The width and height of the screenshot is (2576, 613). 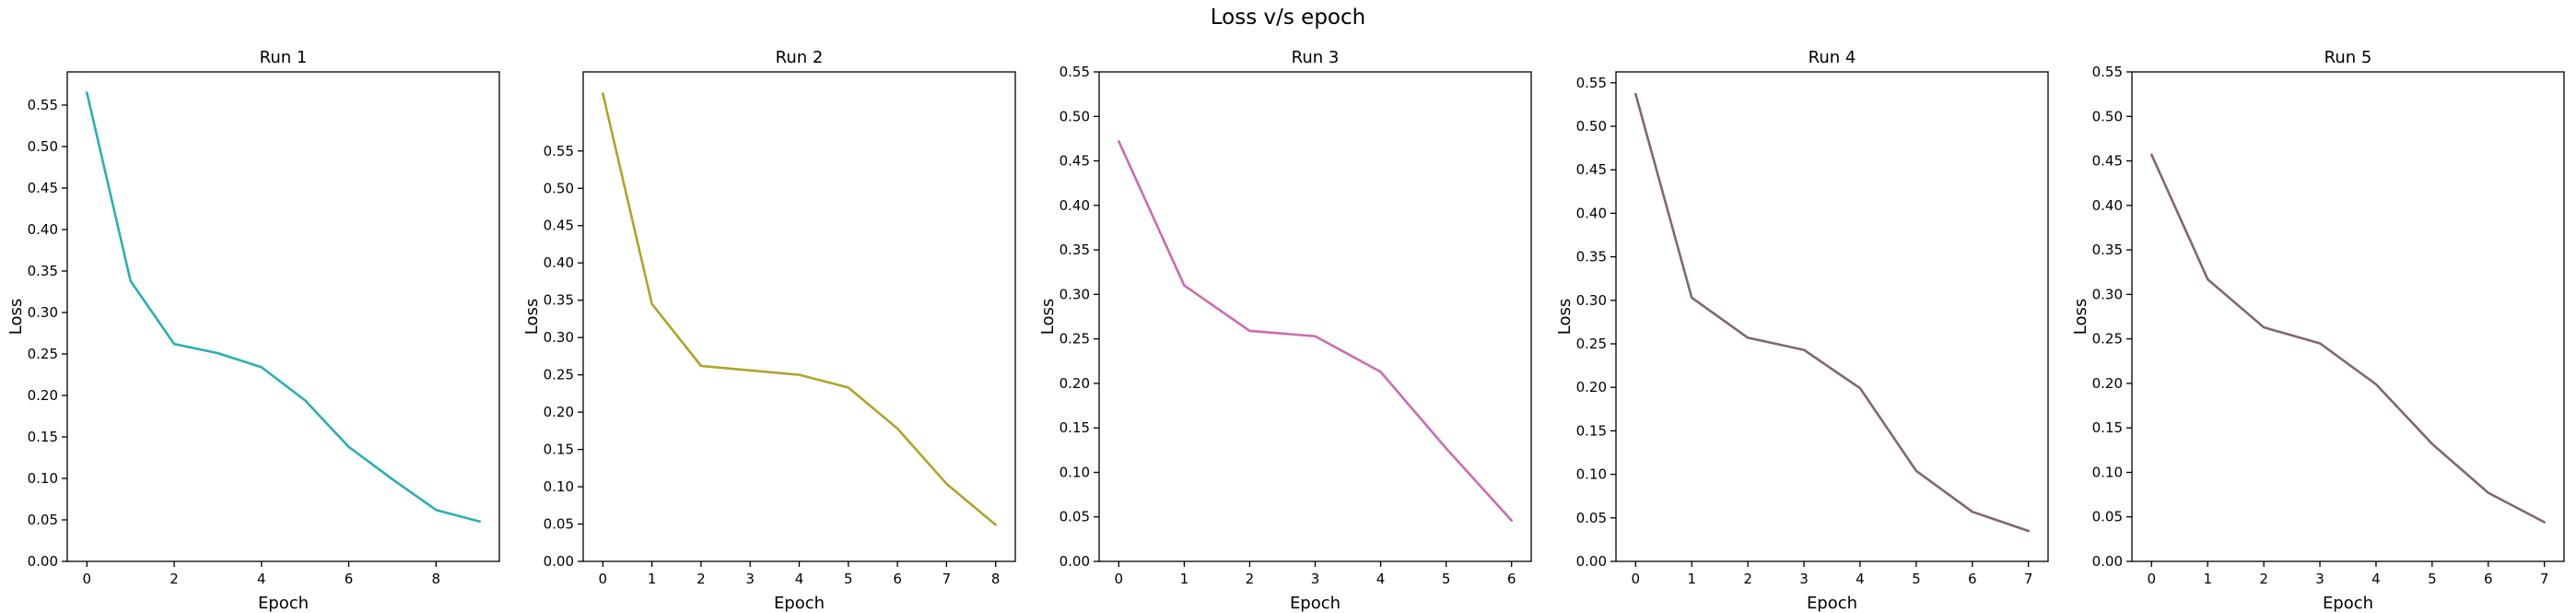 I want to click on chart-title: Run 1, so click(x=284, y=57).